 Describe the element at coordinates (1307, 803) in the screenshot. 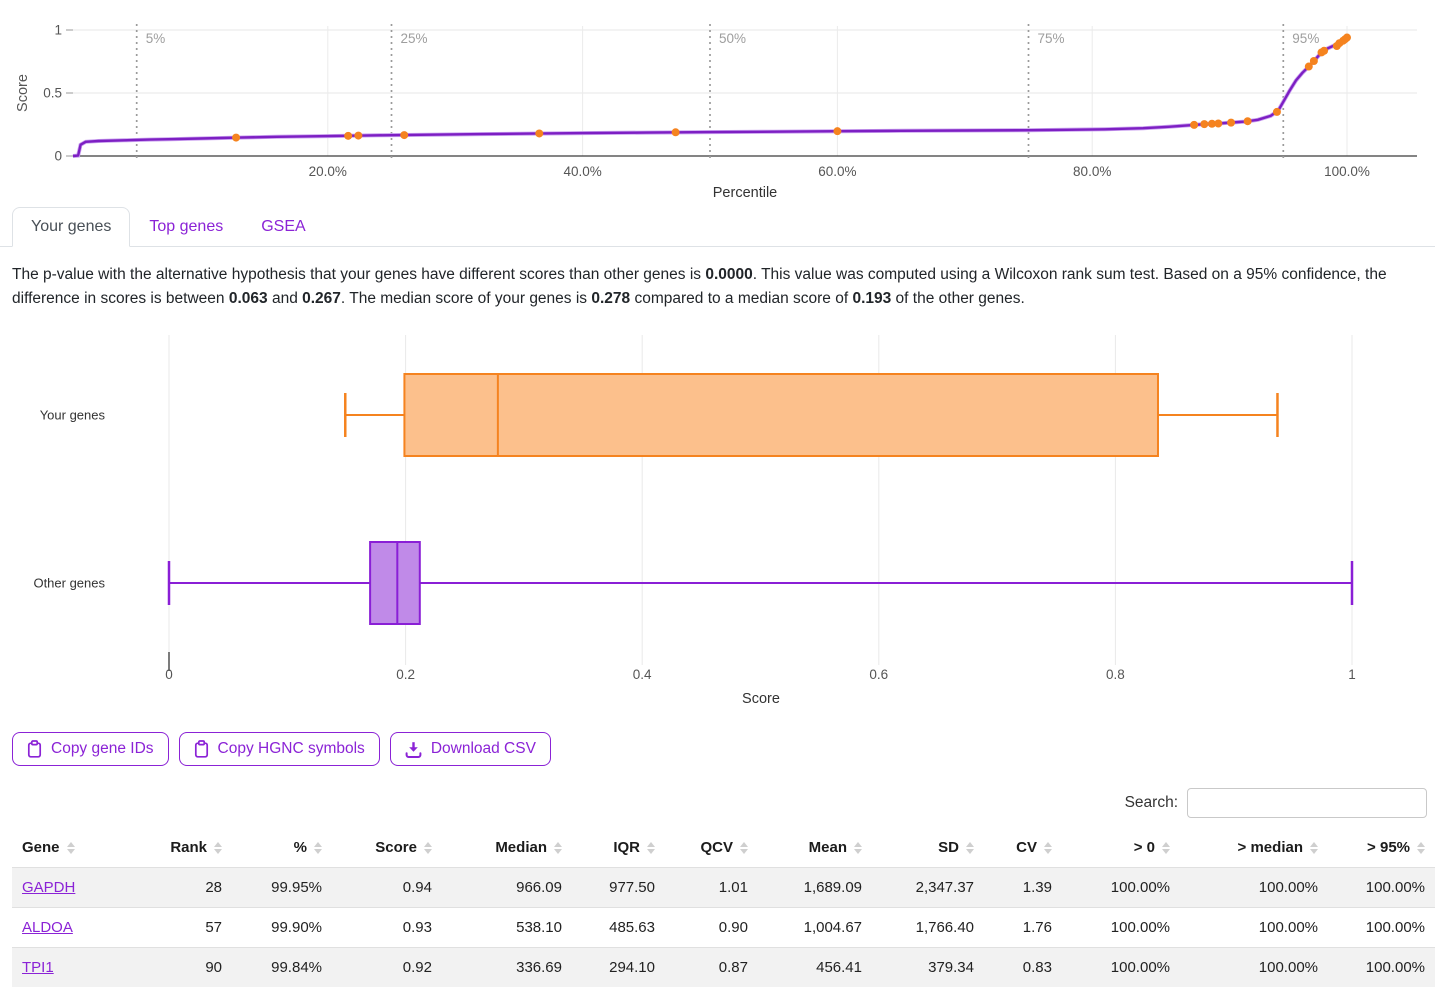

I see `search-input` at that location.